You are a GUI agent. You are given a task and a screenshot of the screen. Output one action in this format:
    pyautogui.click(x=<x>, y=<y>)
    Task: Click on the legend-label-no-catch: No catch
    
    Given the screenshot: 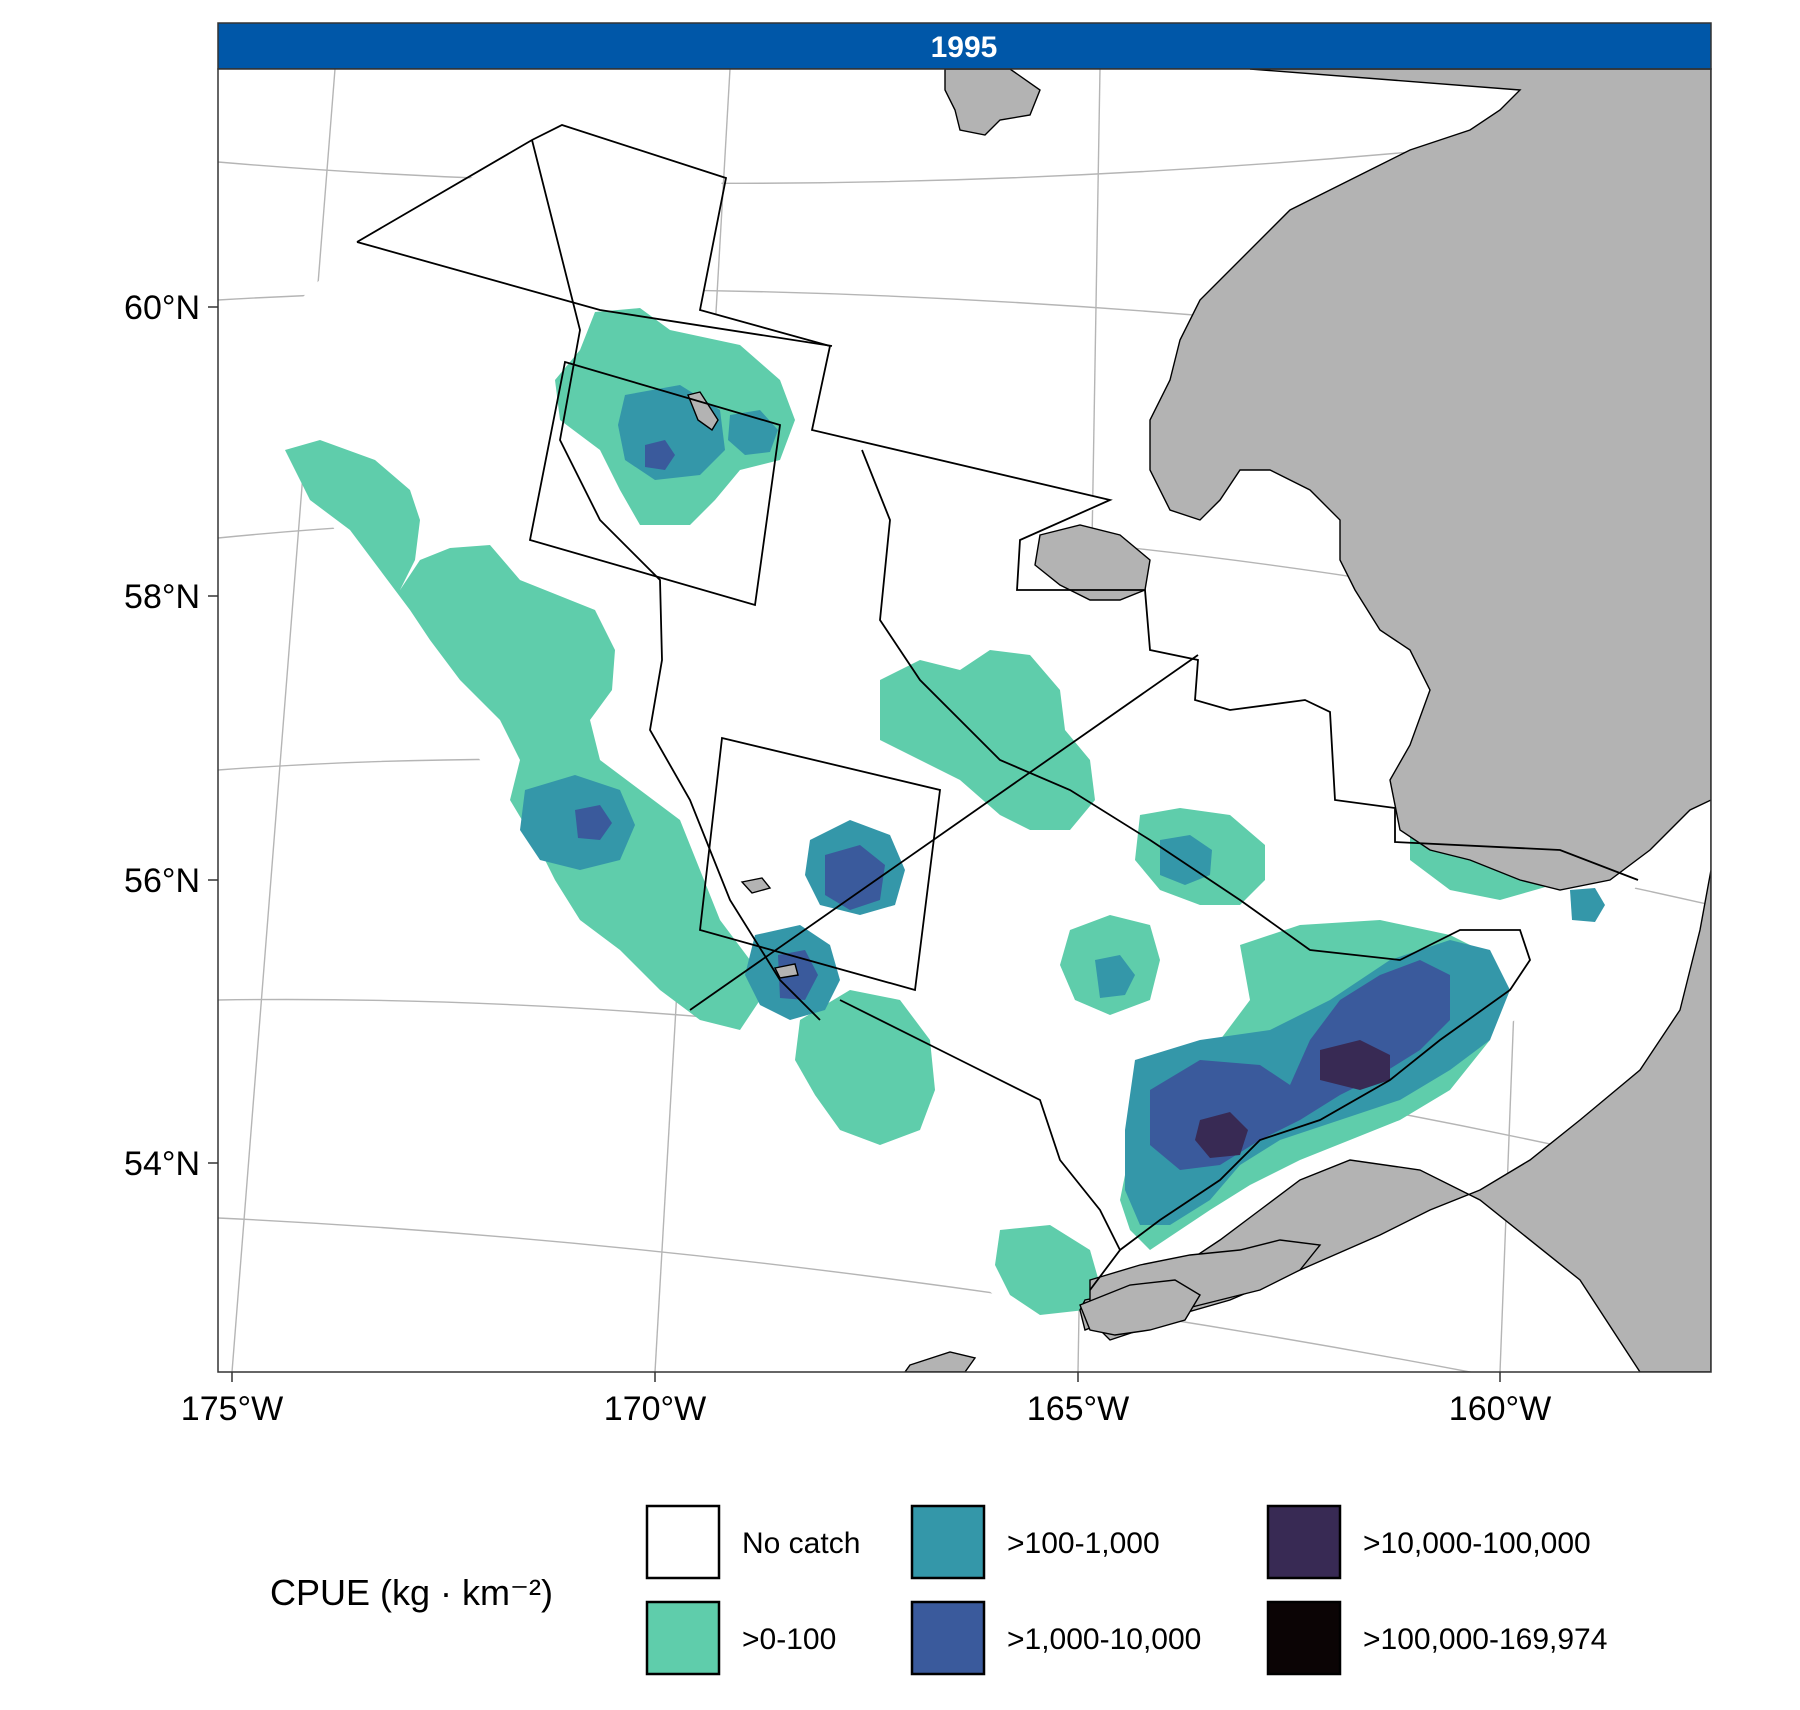 What is the action you would take?
    pyautogui.click(x=801, y=1543)
    